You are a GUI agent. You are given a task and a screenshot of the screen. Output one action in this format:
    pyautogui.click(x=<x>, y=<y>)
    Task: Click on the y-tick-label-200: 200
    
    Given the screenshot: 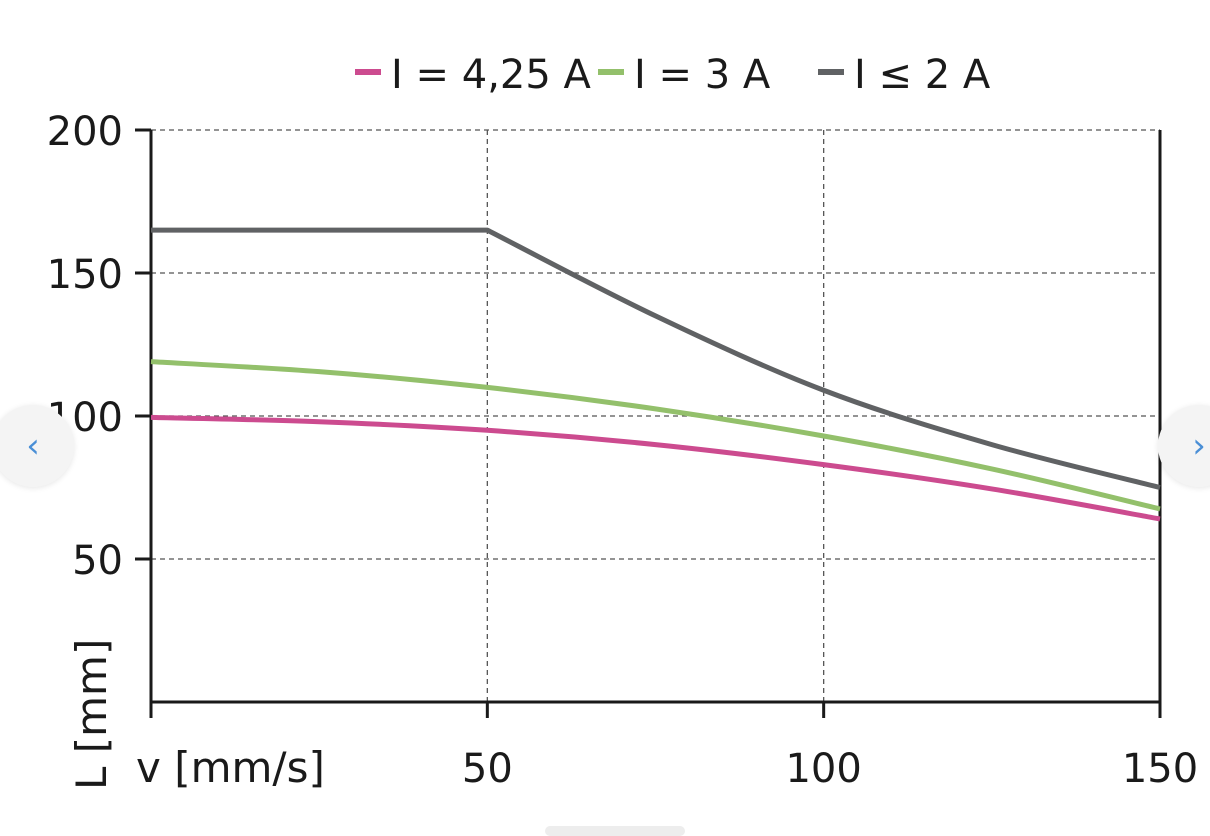 What is the action you would take?
    pyautogui.click(x=85, y=132)
    